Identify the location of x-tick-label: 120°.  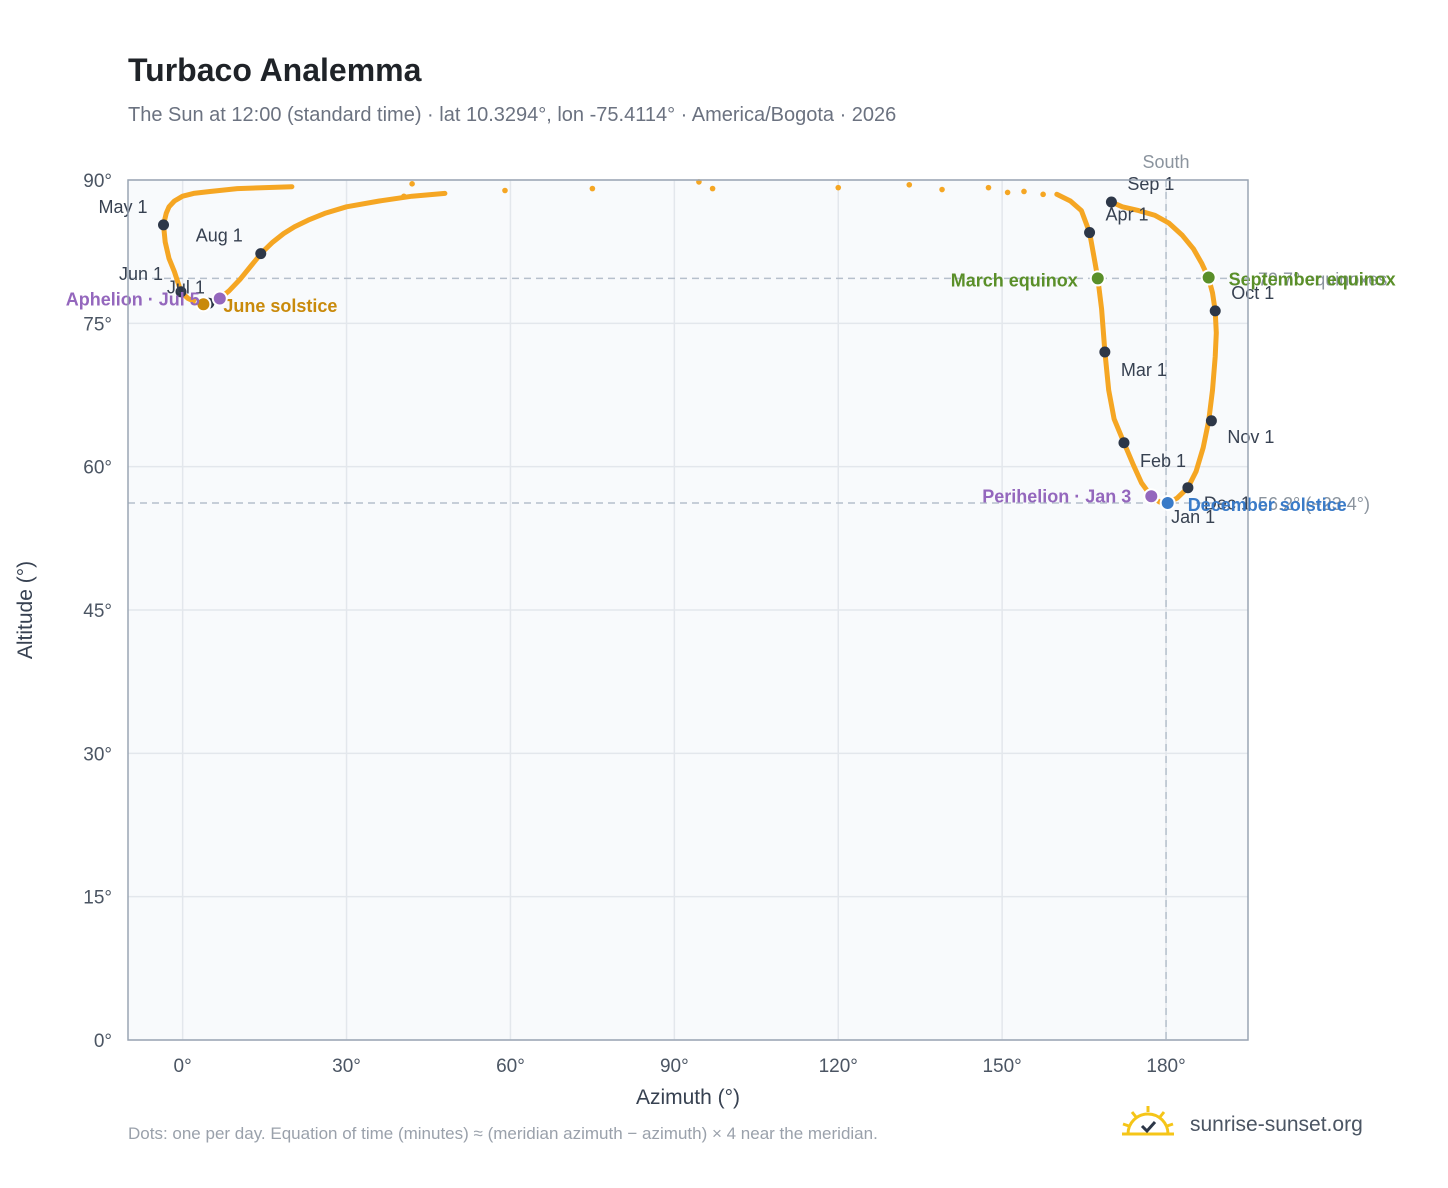
(838, 1066).